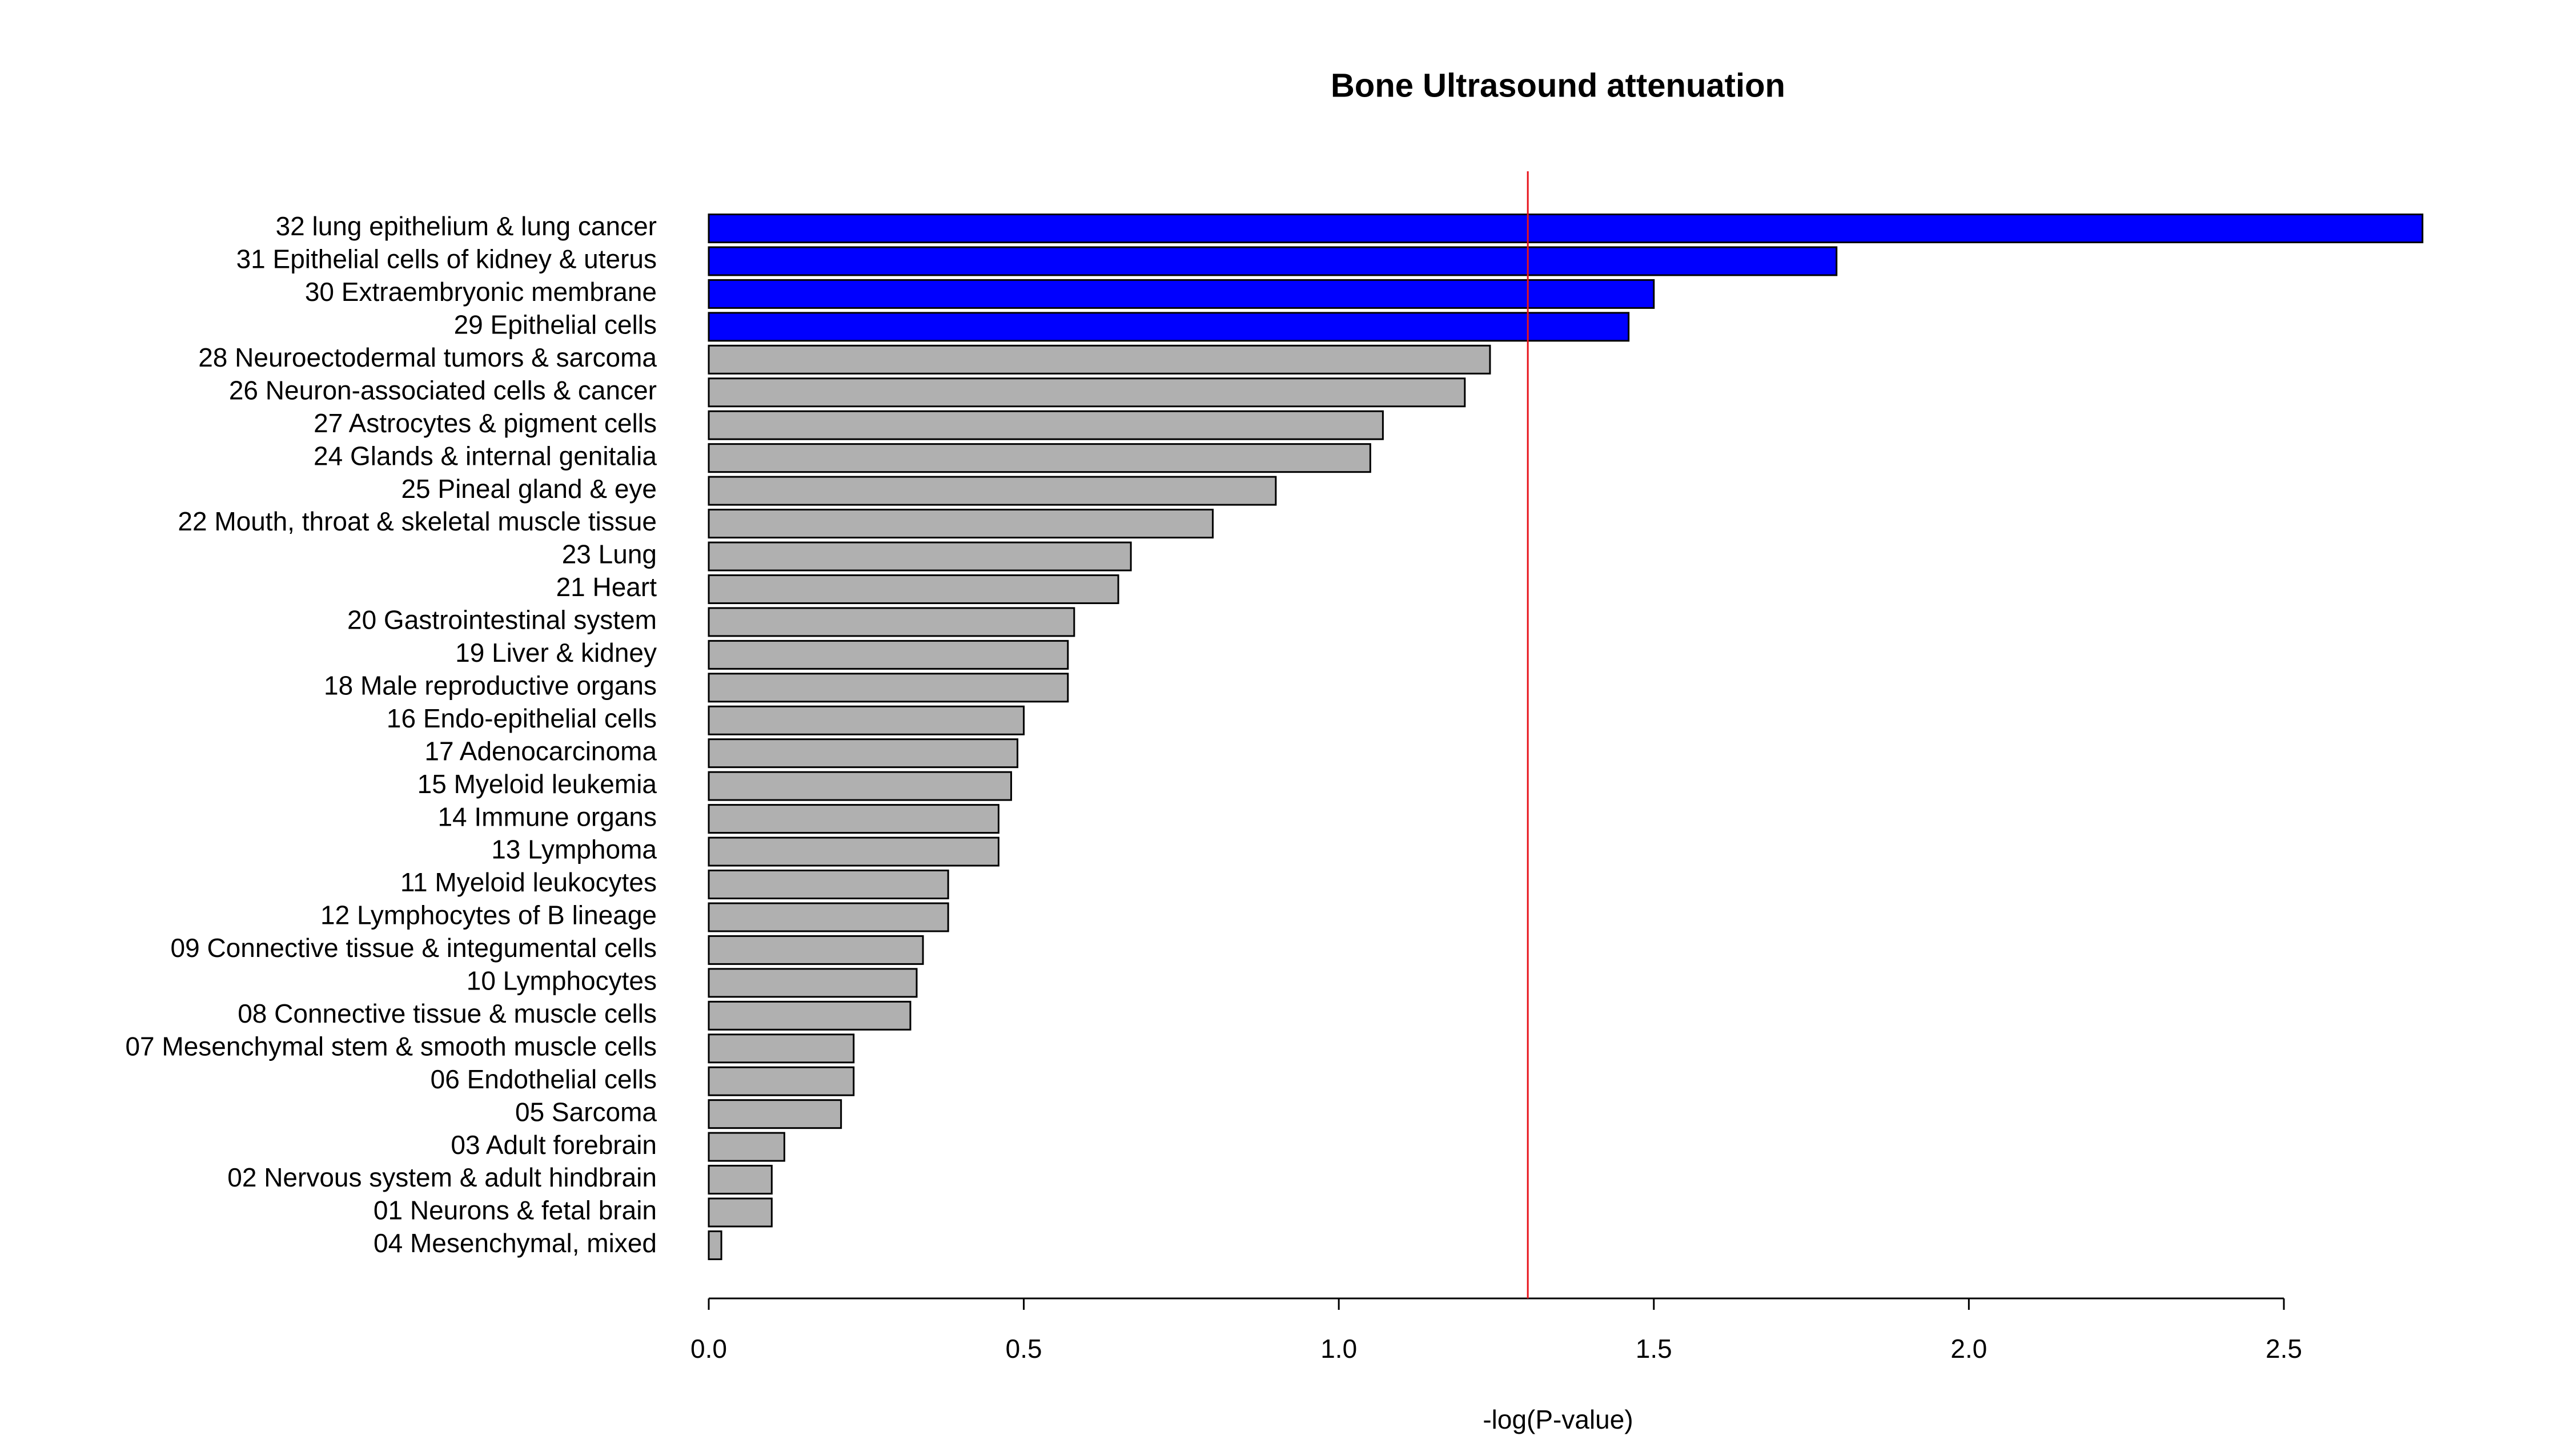 The width and height of the screenshot is (2570, 1456). Describe the element at coordinates (1339, 1349) in the screenshot. I see `x-tick-label: 1.0` at that location.